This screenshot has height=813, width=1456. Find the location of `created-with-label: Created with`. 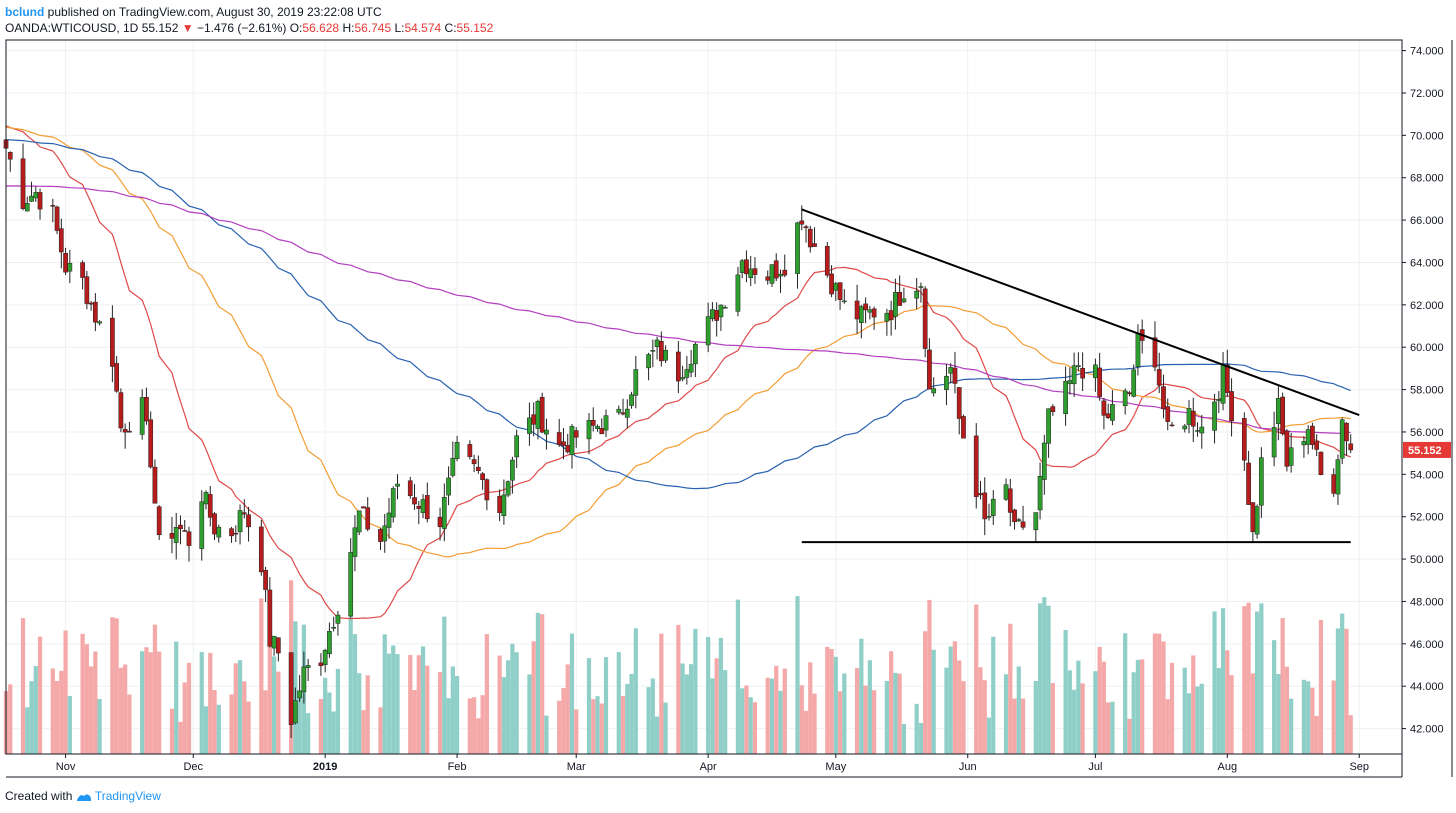

created-with-label: Created with is located at coordinates (39, 796).